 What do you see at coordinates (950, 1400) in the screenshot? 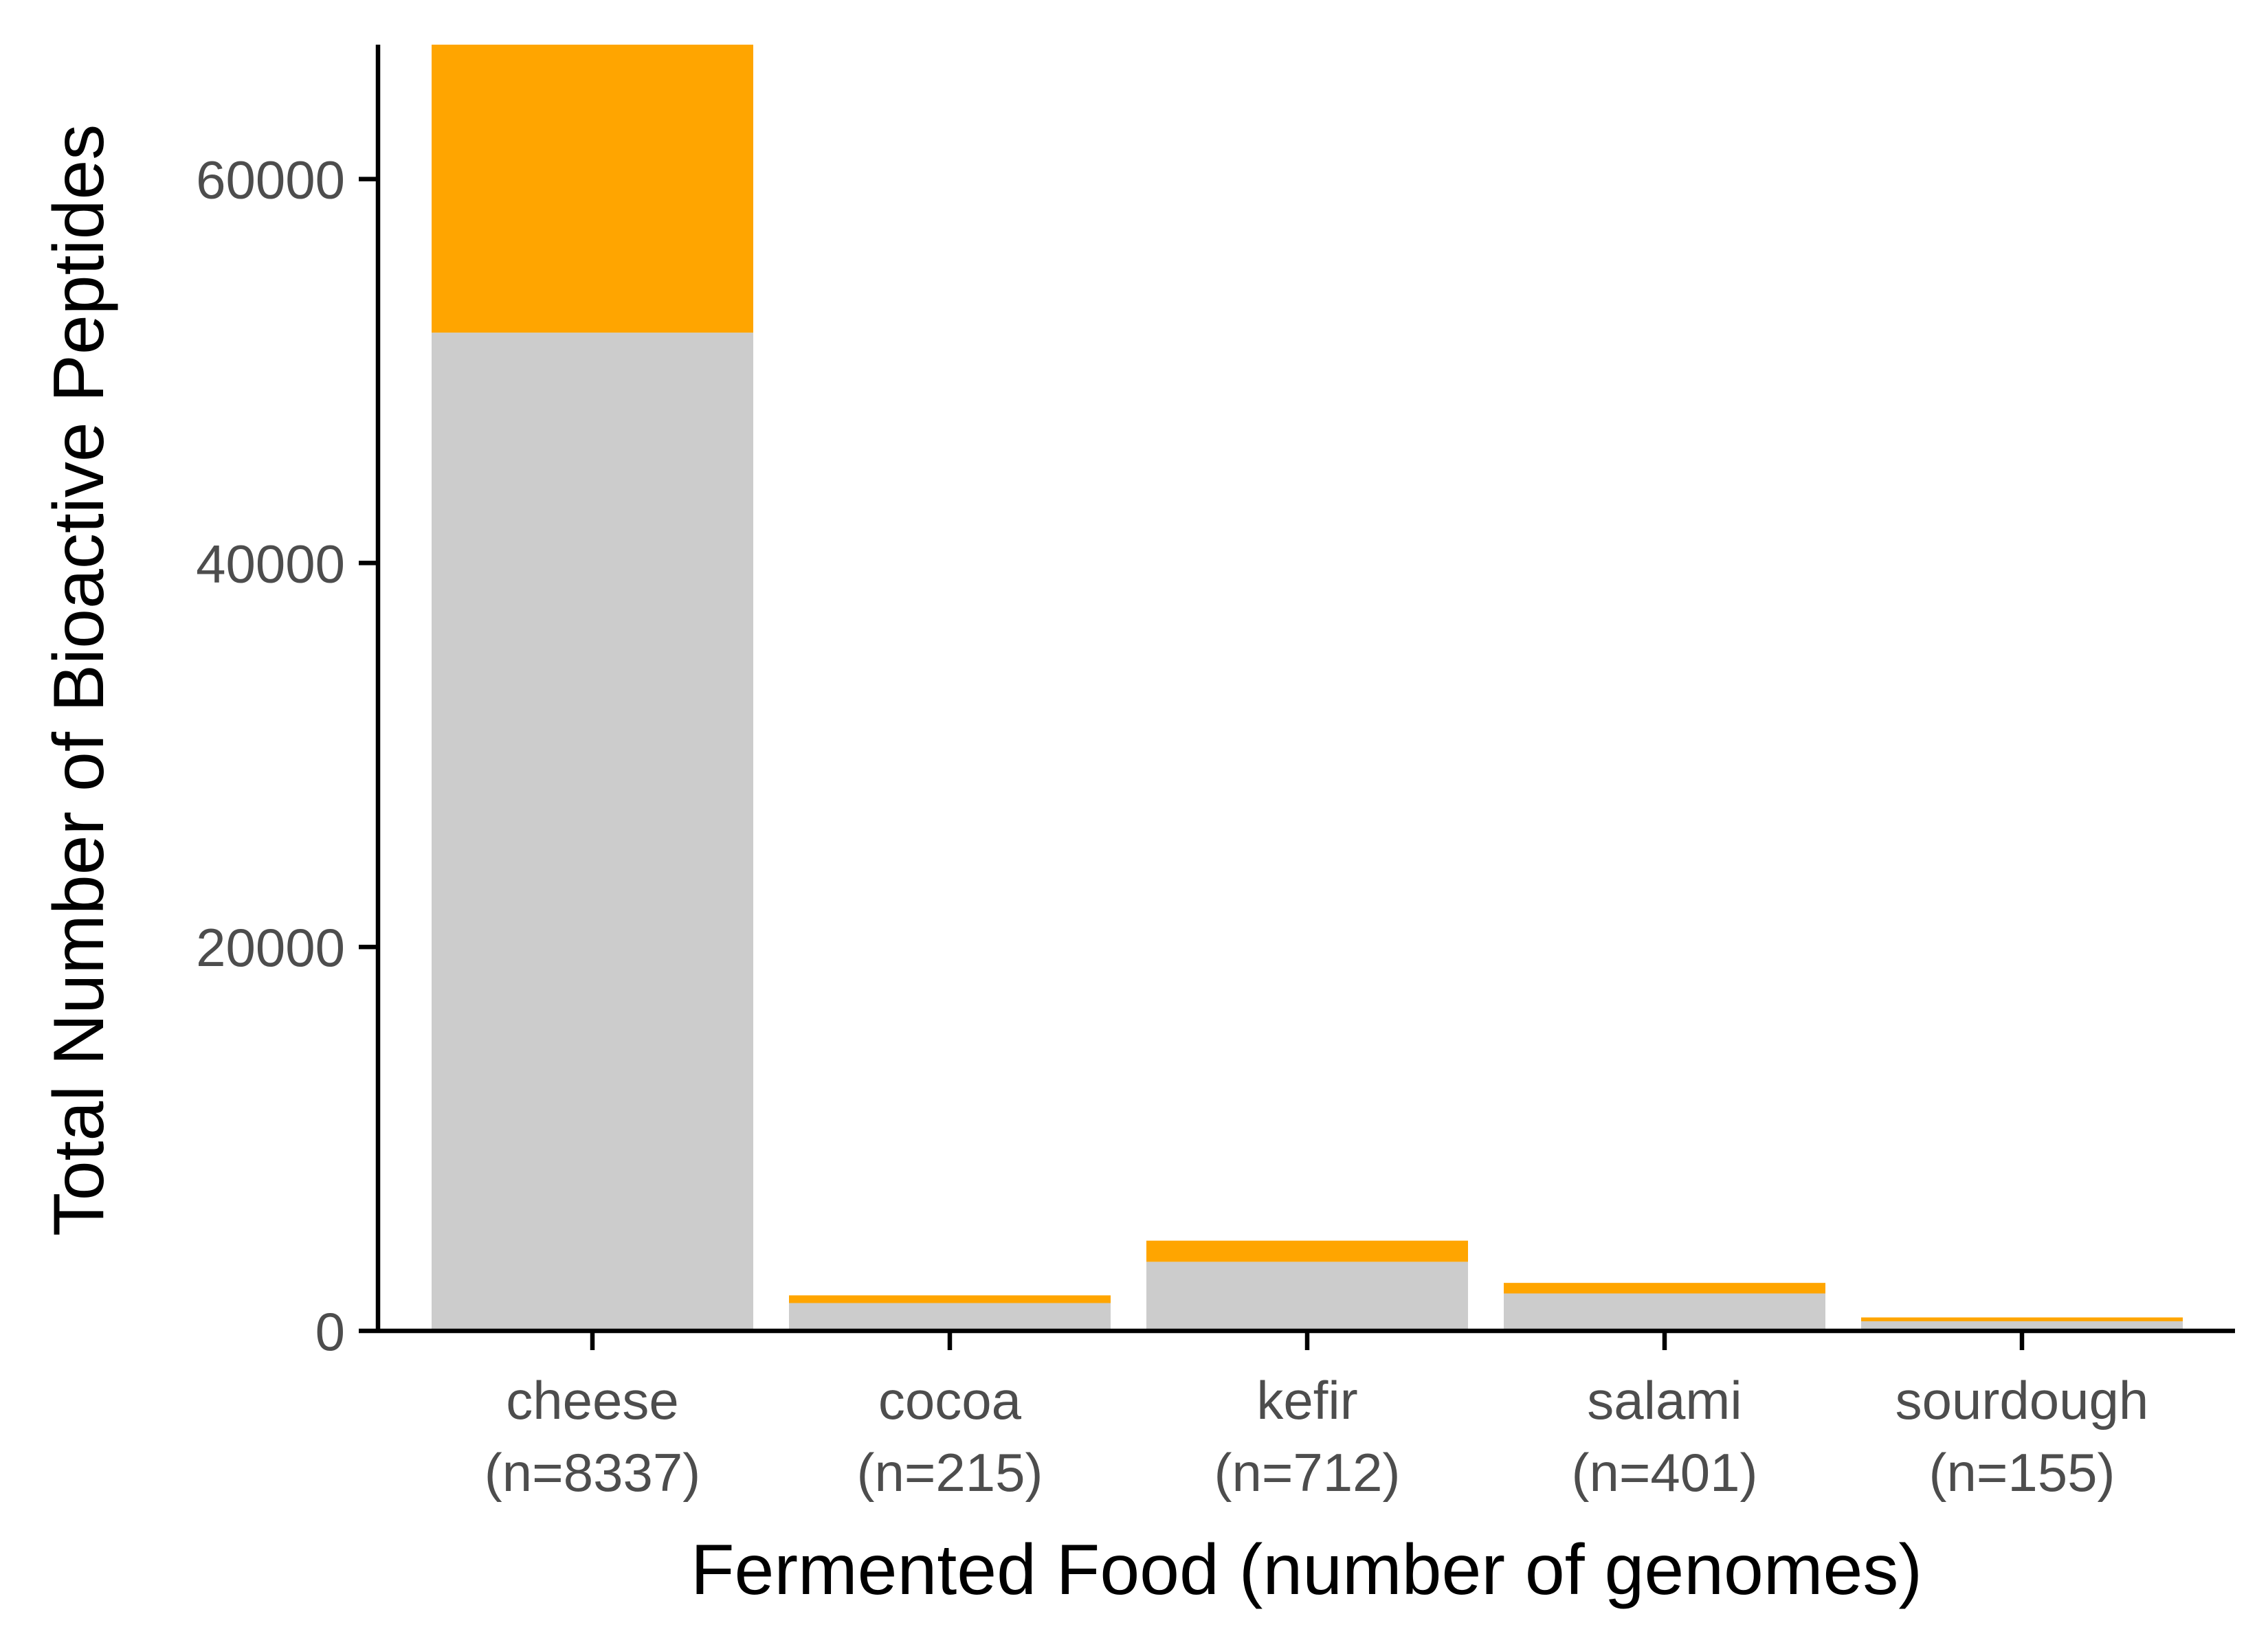
I see `x-tick-label-cocoa: cocoa` at bounding box center [950, 1400].